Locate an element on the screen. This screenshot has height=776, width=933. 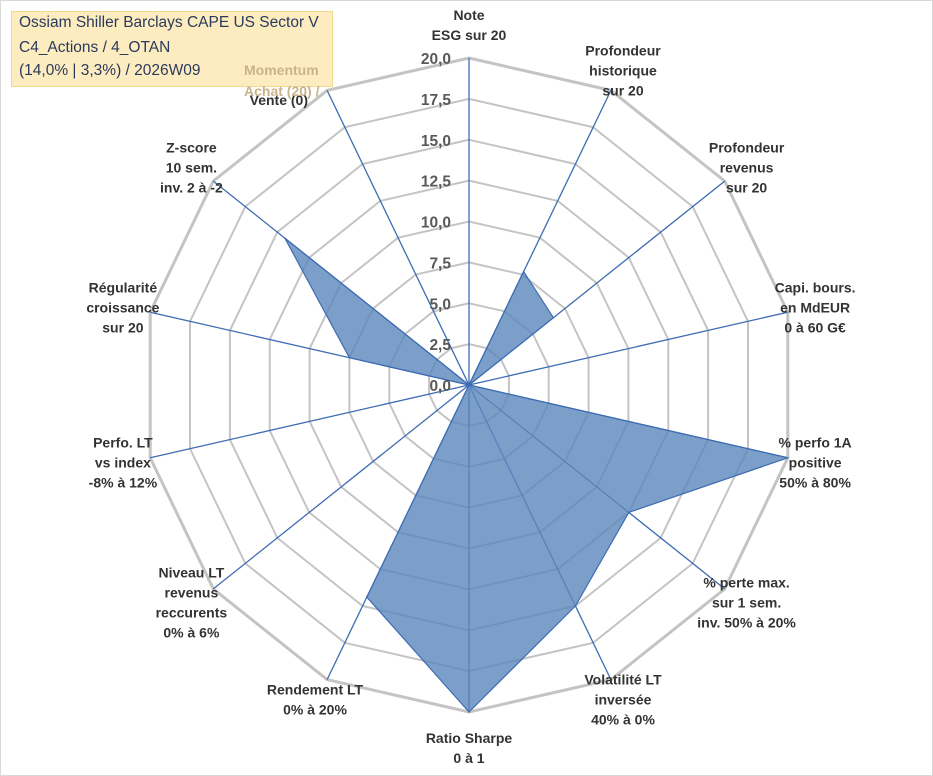
axis-label-7: Volatilité LT inversée 40% à 0% is located at coordinates (623, 699).